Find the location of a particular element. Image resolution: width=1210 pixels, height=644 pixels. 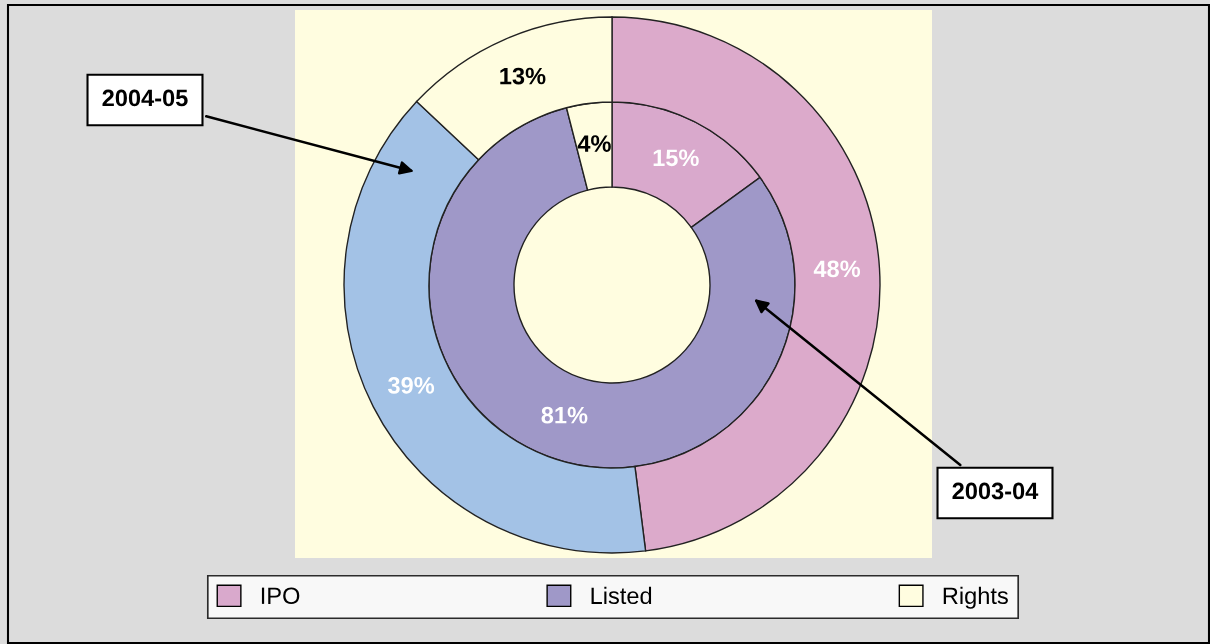

legend-label: Listed is located at coordinates (621, 595).